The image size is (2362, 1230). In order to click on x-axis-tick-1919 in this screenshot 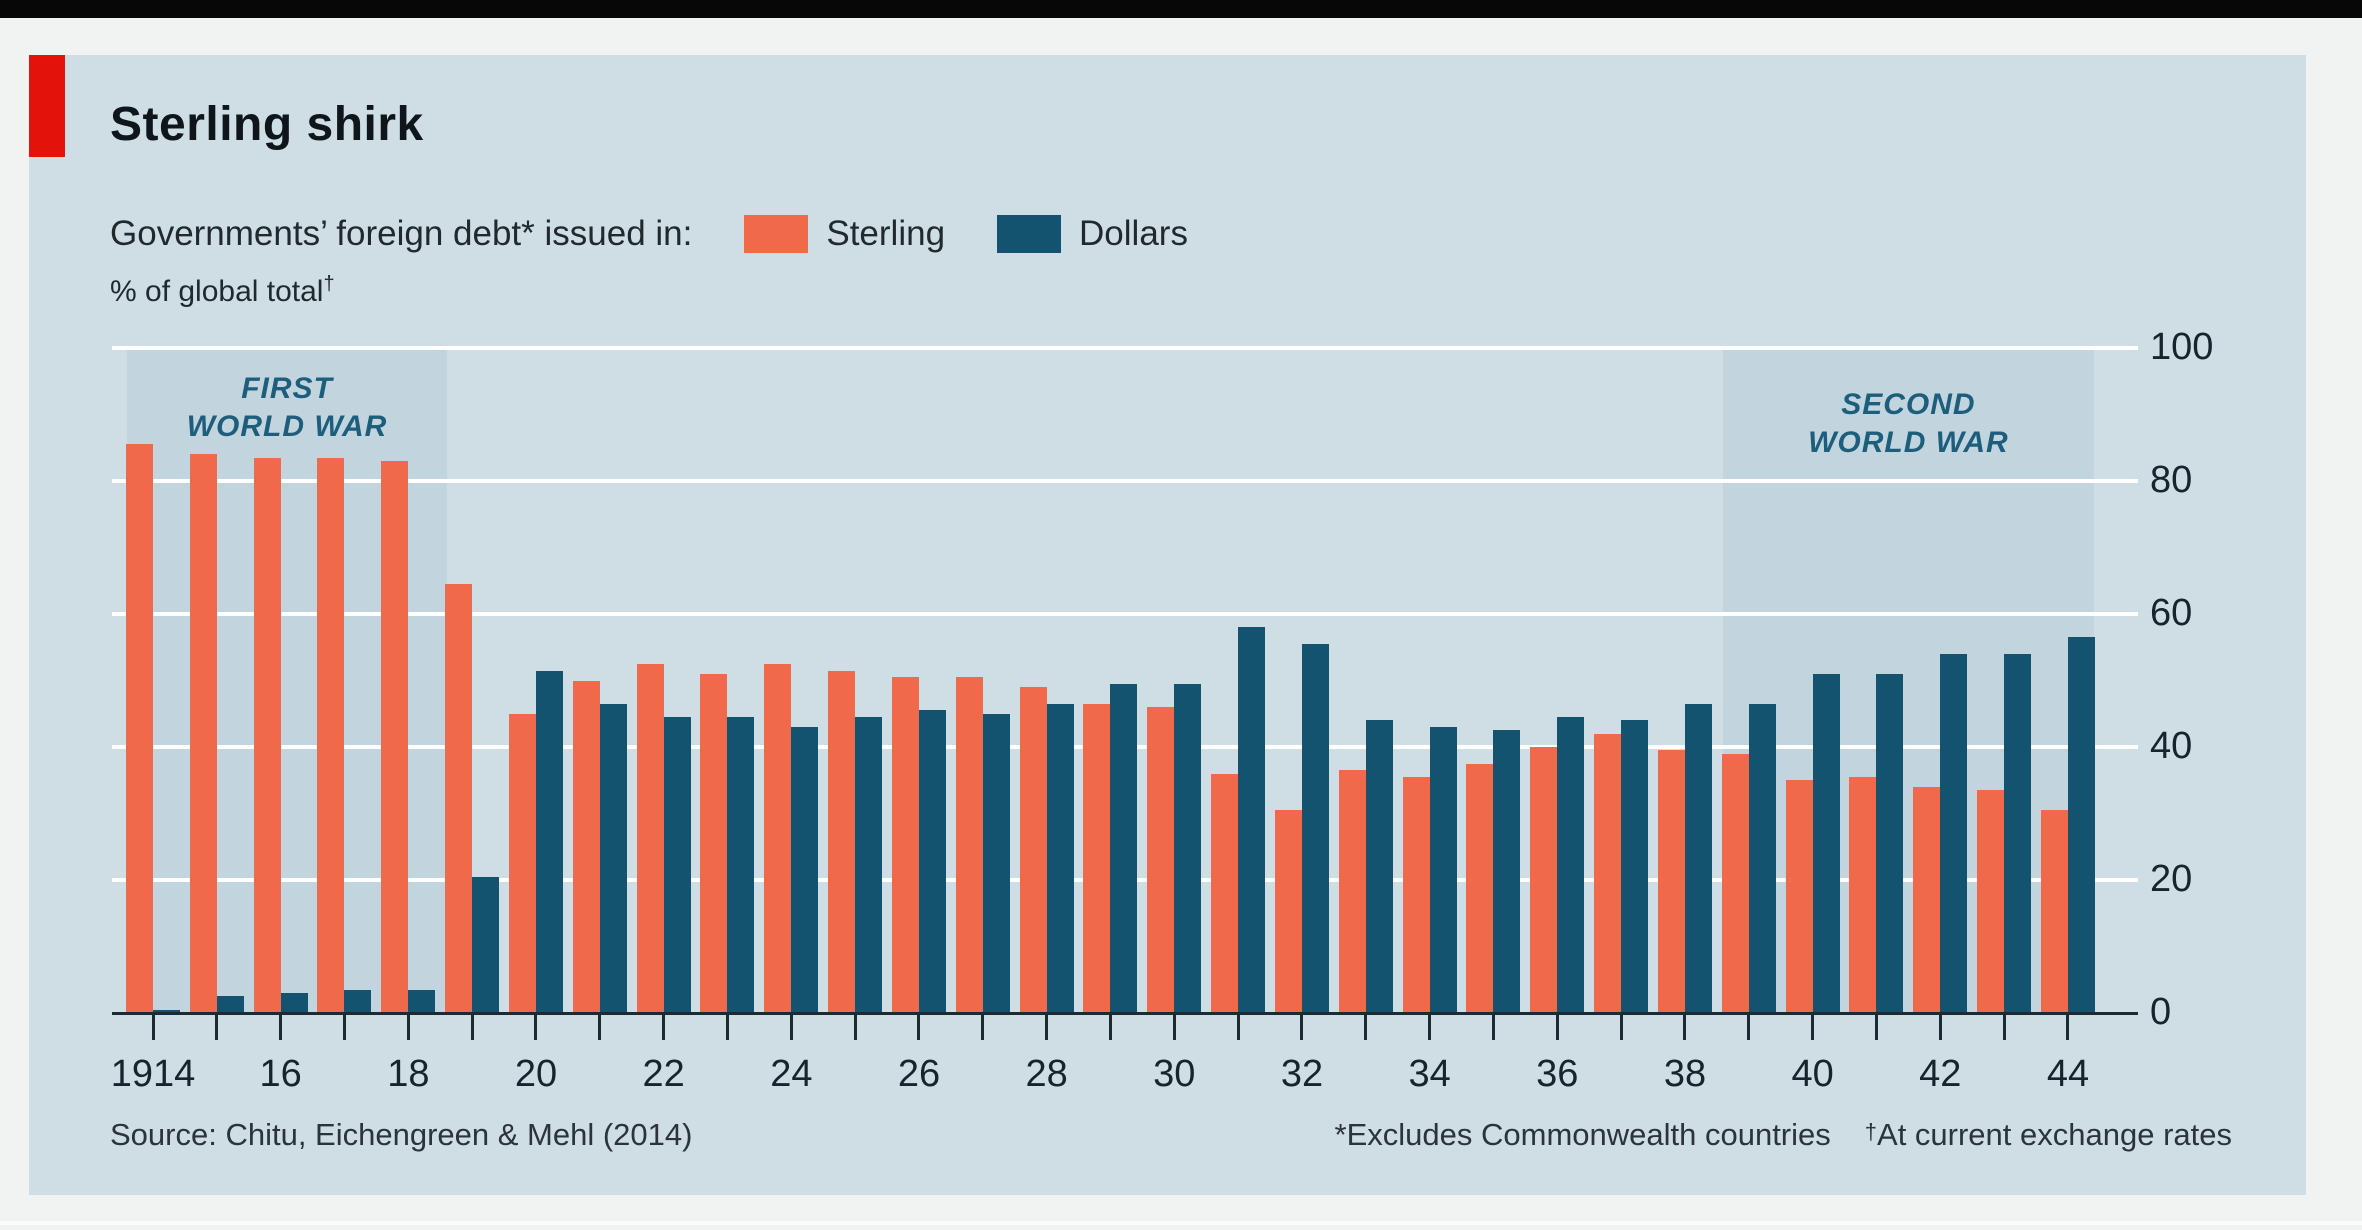, I will do `click(472, 1027)`.